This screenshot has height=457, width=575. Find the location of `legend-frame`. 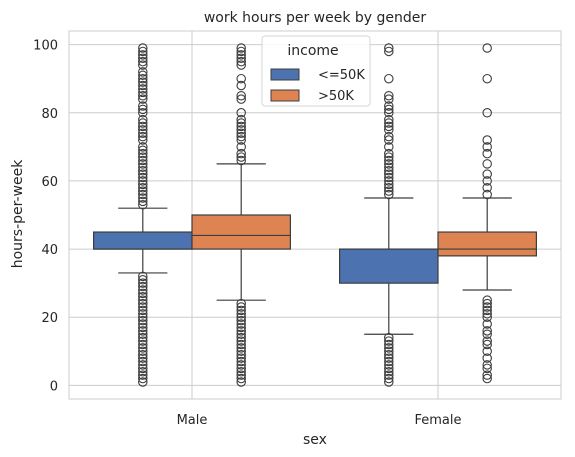

legend-frame is located at coordinates (316, 71).